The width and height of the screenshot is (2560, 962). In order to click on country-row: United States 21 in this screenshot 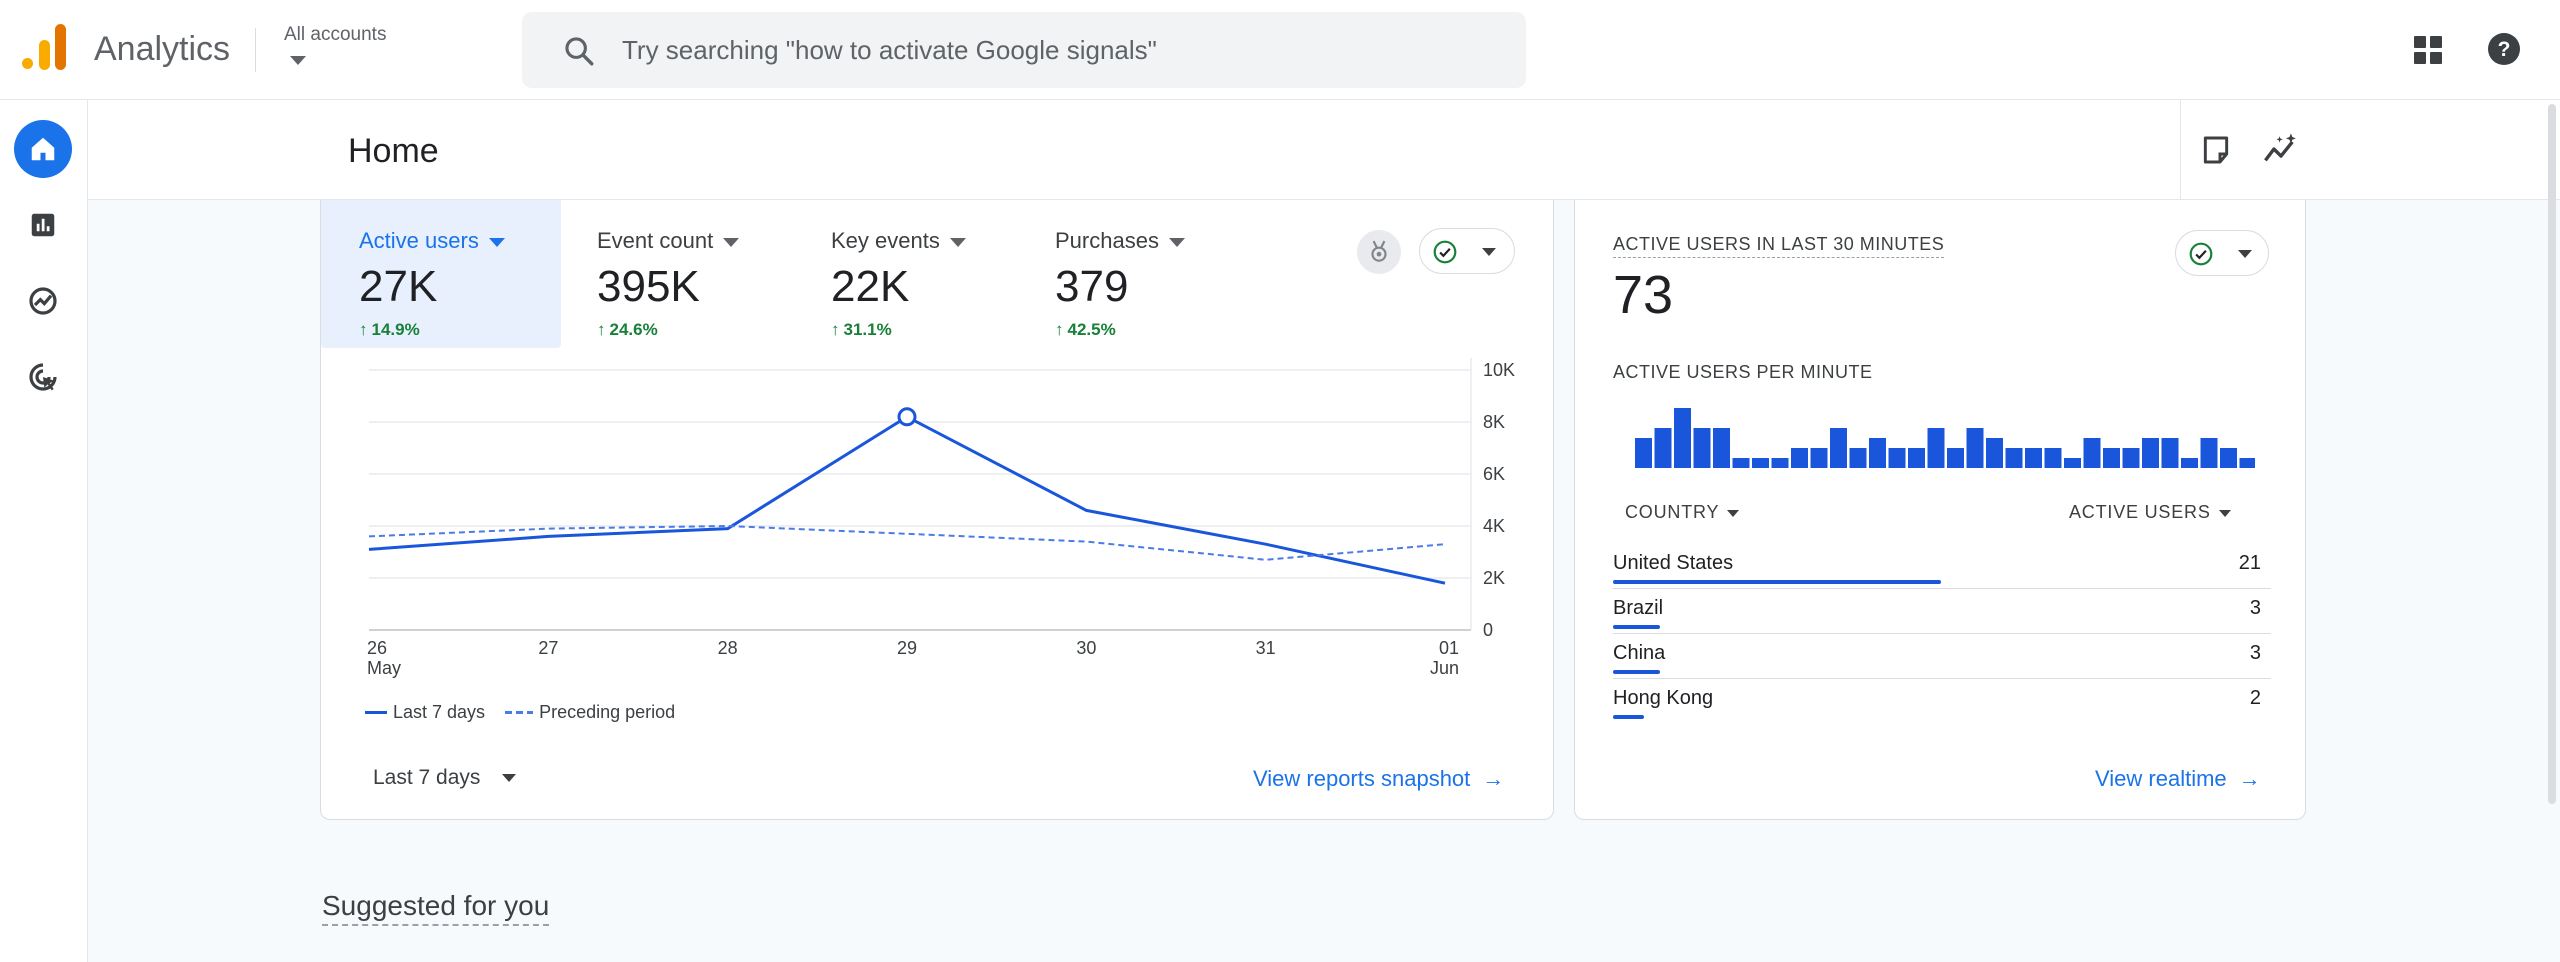, I will do `click(1942, 566)`.